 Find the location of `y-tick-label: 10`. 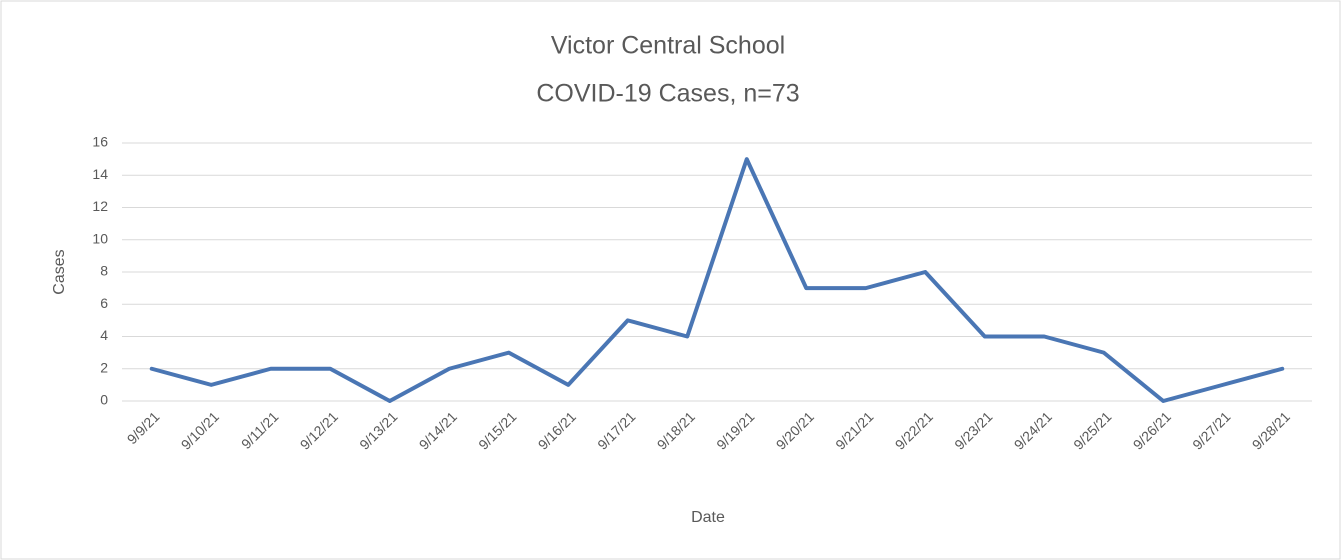

y-tick-label: 10 is located at coordinates (100, 238).